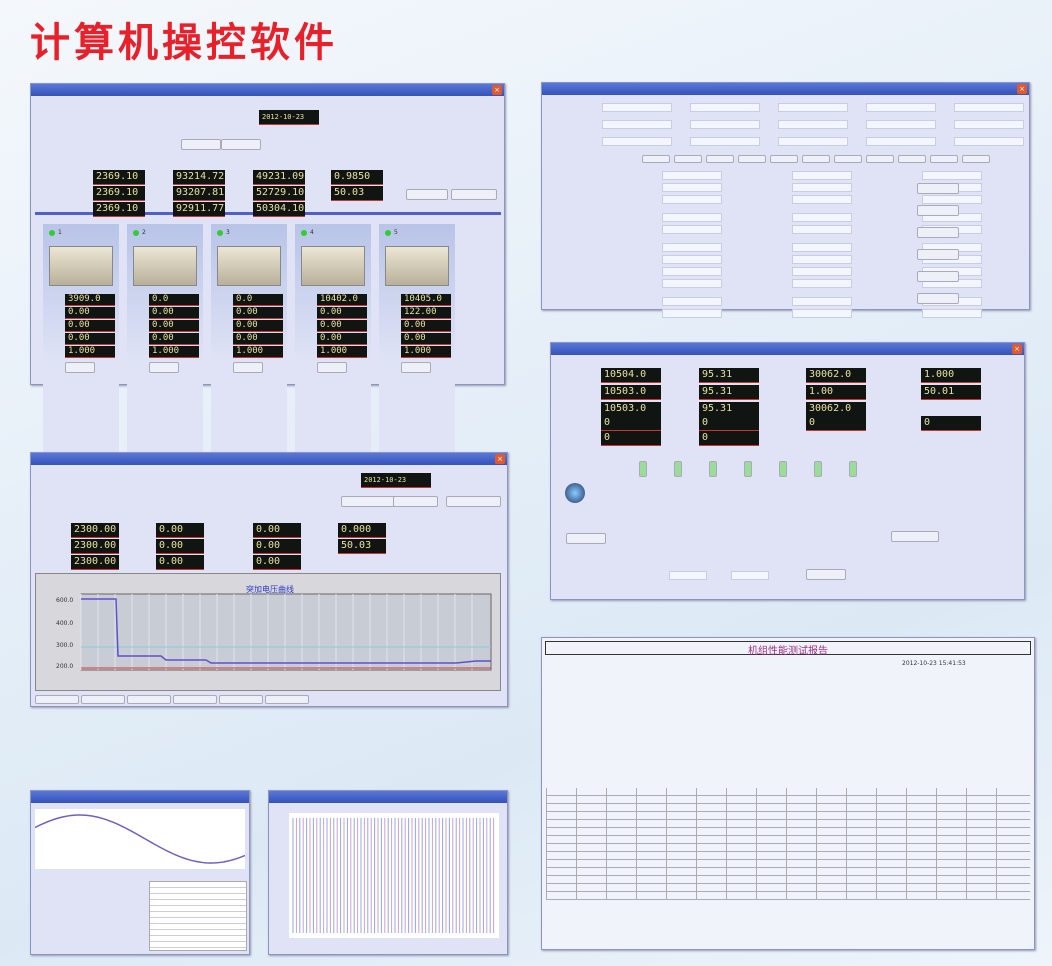  I want to click on frequency-input, so click(750, 575).